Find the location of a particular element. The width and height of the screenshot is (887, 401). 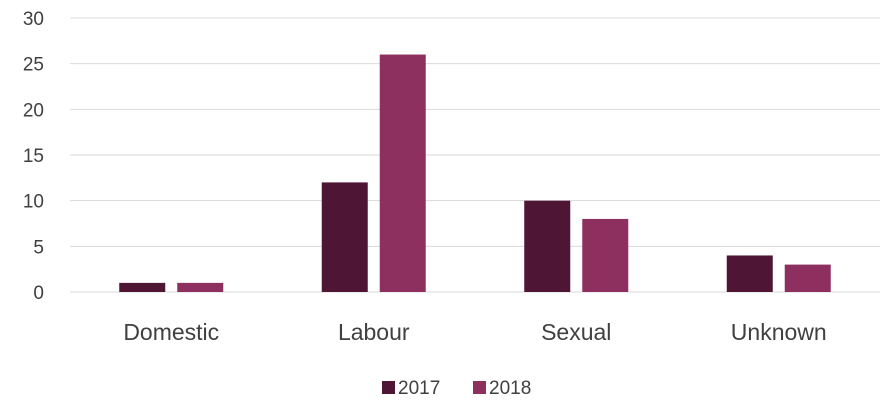

y-tick-label: 5 is located at coordinates (38, 247).